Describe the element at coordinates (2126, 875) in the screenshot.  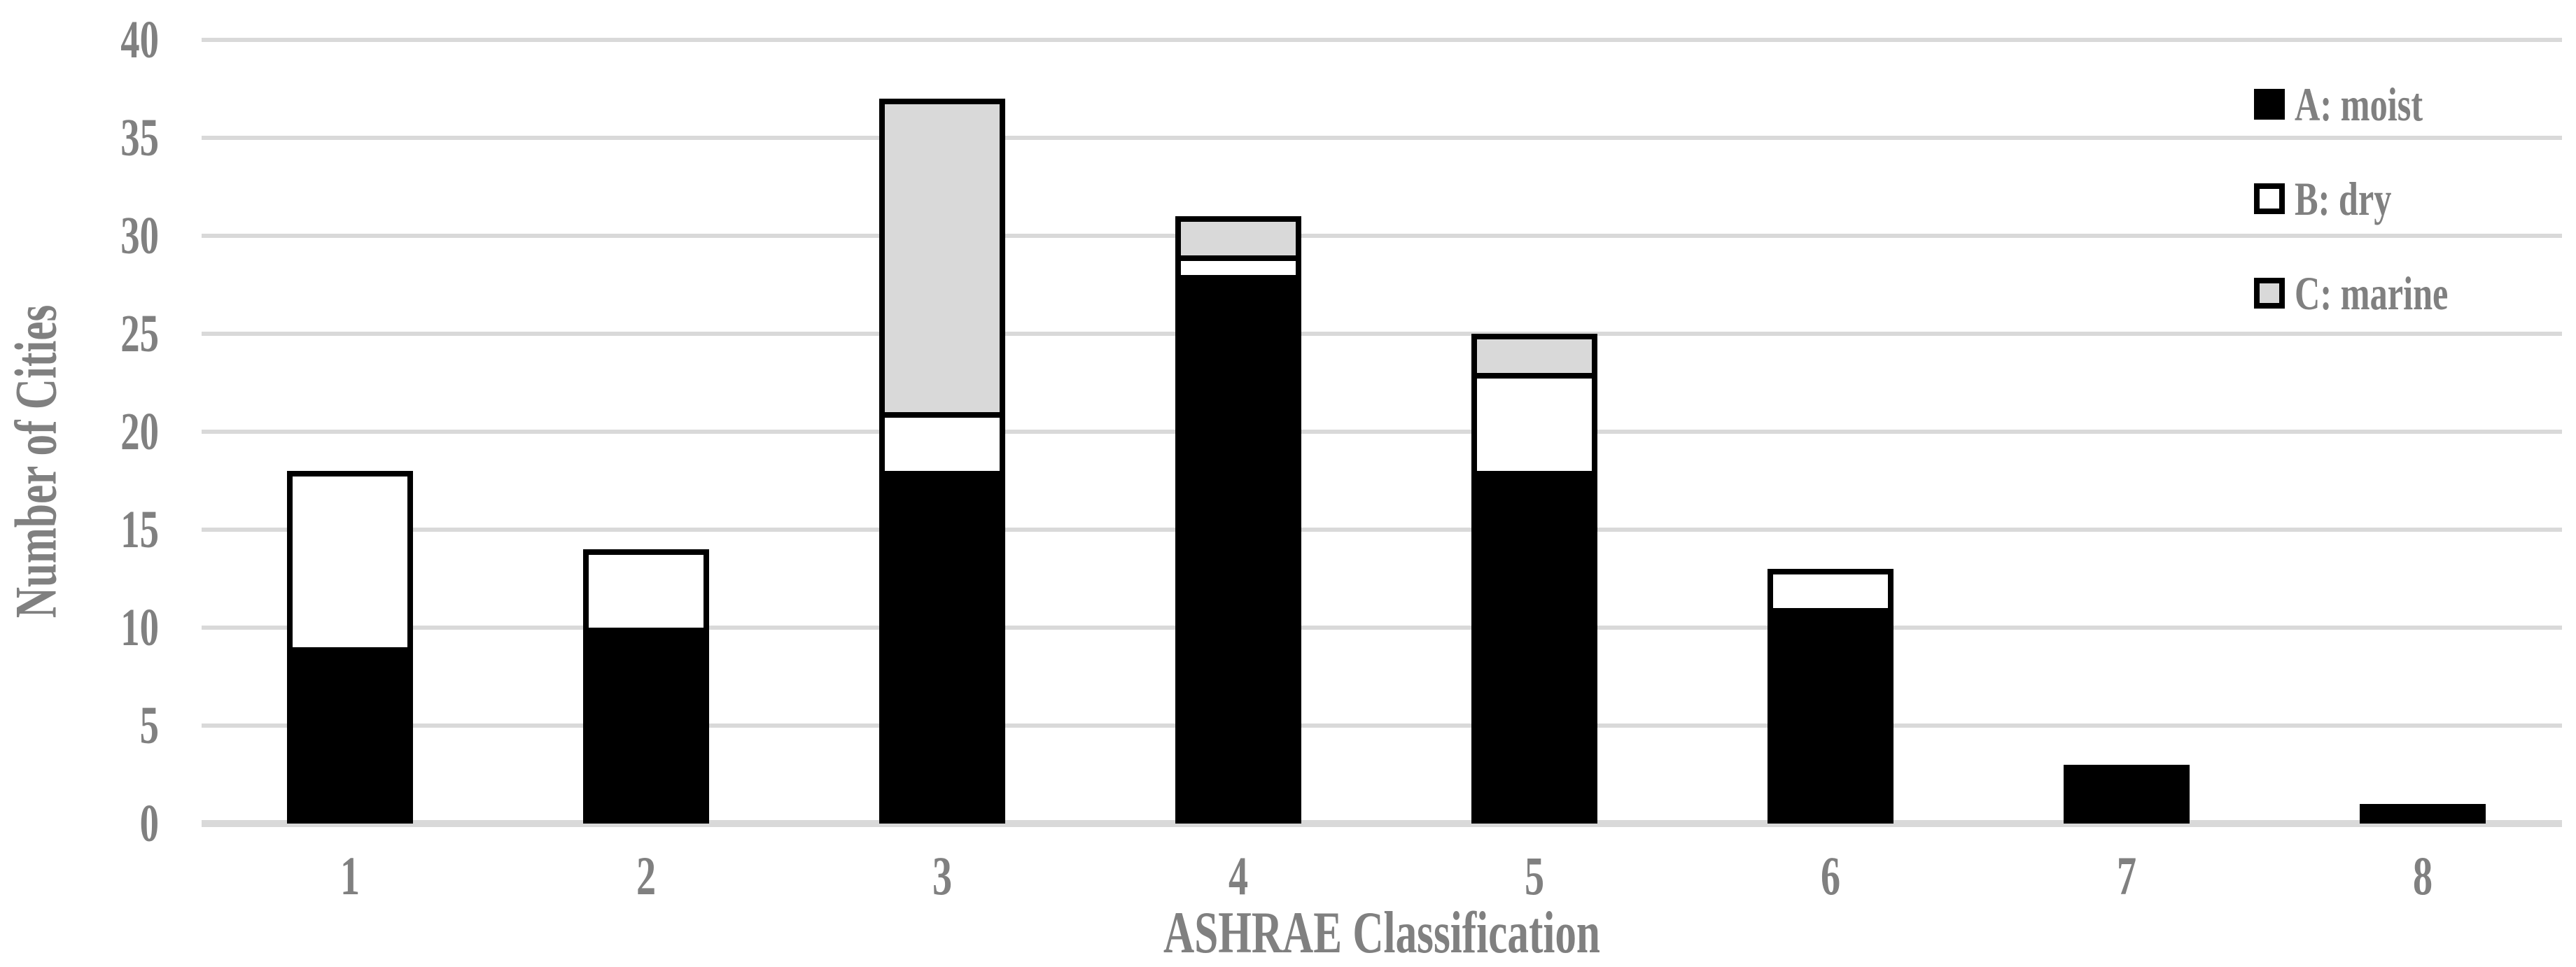
I see `x-category-label: 7` at that location.